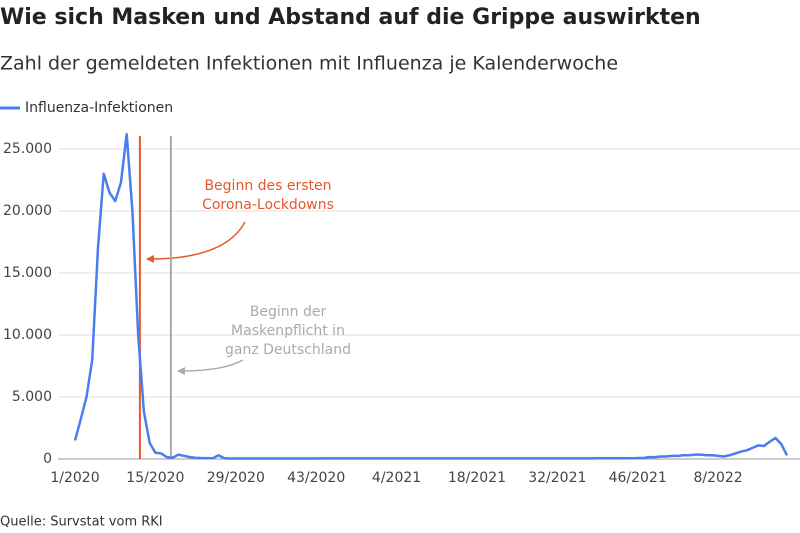  Describe the element at coordinates (316, 478) in the screenshot. I see `x-tick-label: 43/2020` at that location.